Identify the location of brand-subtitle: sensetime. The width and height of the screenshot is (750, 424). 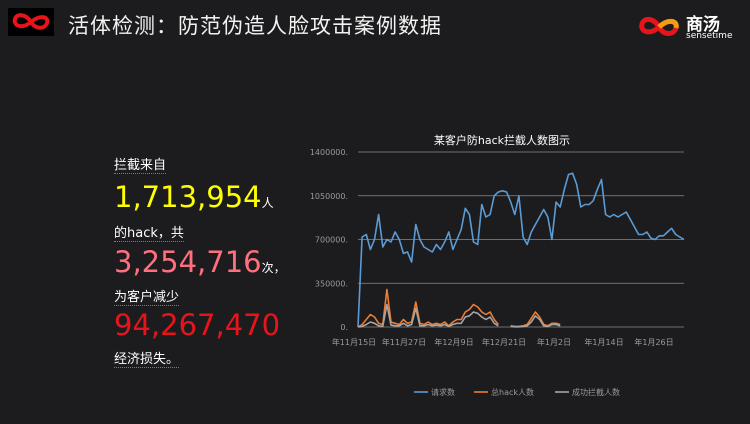
(709, 36).